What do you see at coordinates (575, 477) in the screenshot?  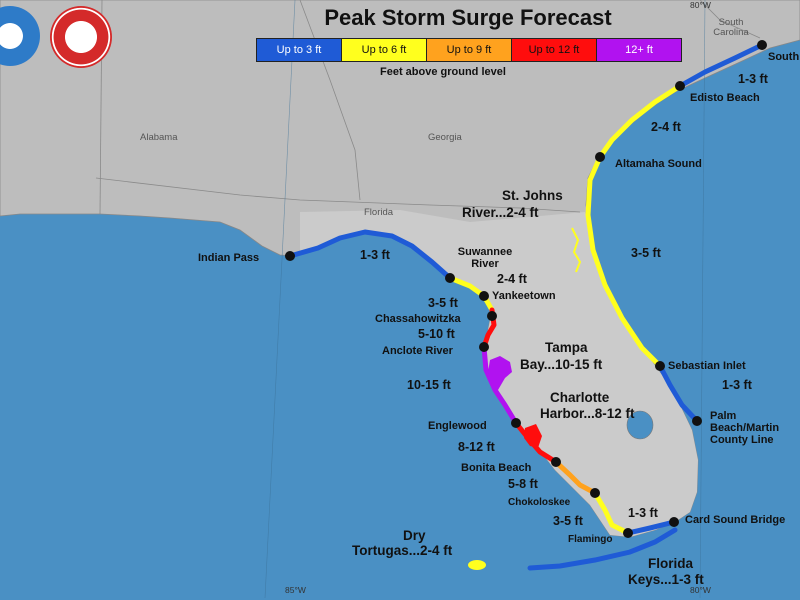 I see `segment-bonita-choko` at bounding box center [575, 477].